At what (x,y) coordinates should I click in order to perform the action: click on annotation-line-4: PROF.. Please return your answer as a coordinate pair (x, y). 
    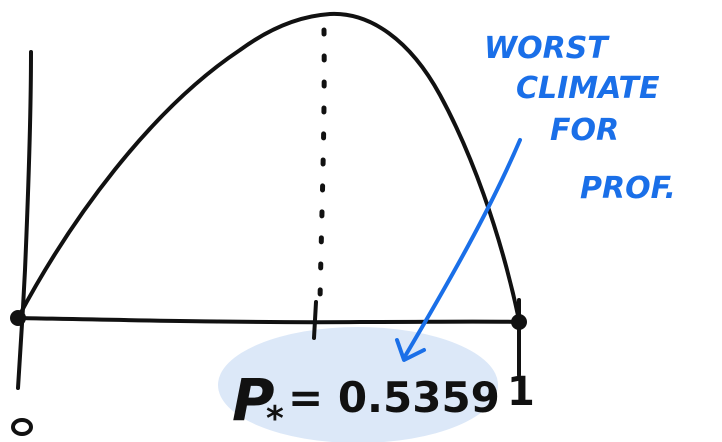
    Looking at the image, I should click on (628, 188).